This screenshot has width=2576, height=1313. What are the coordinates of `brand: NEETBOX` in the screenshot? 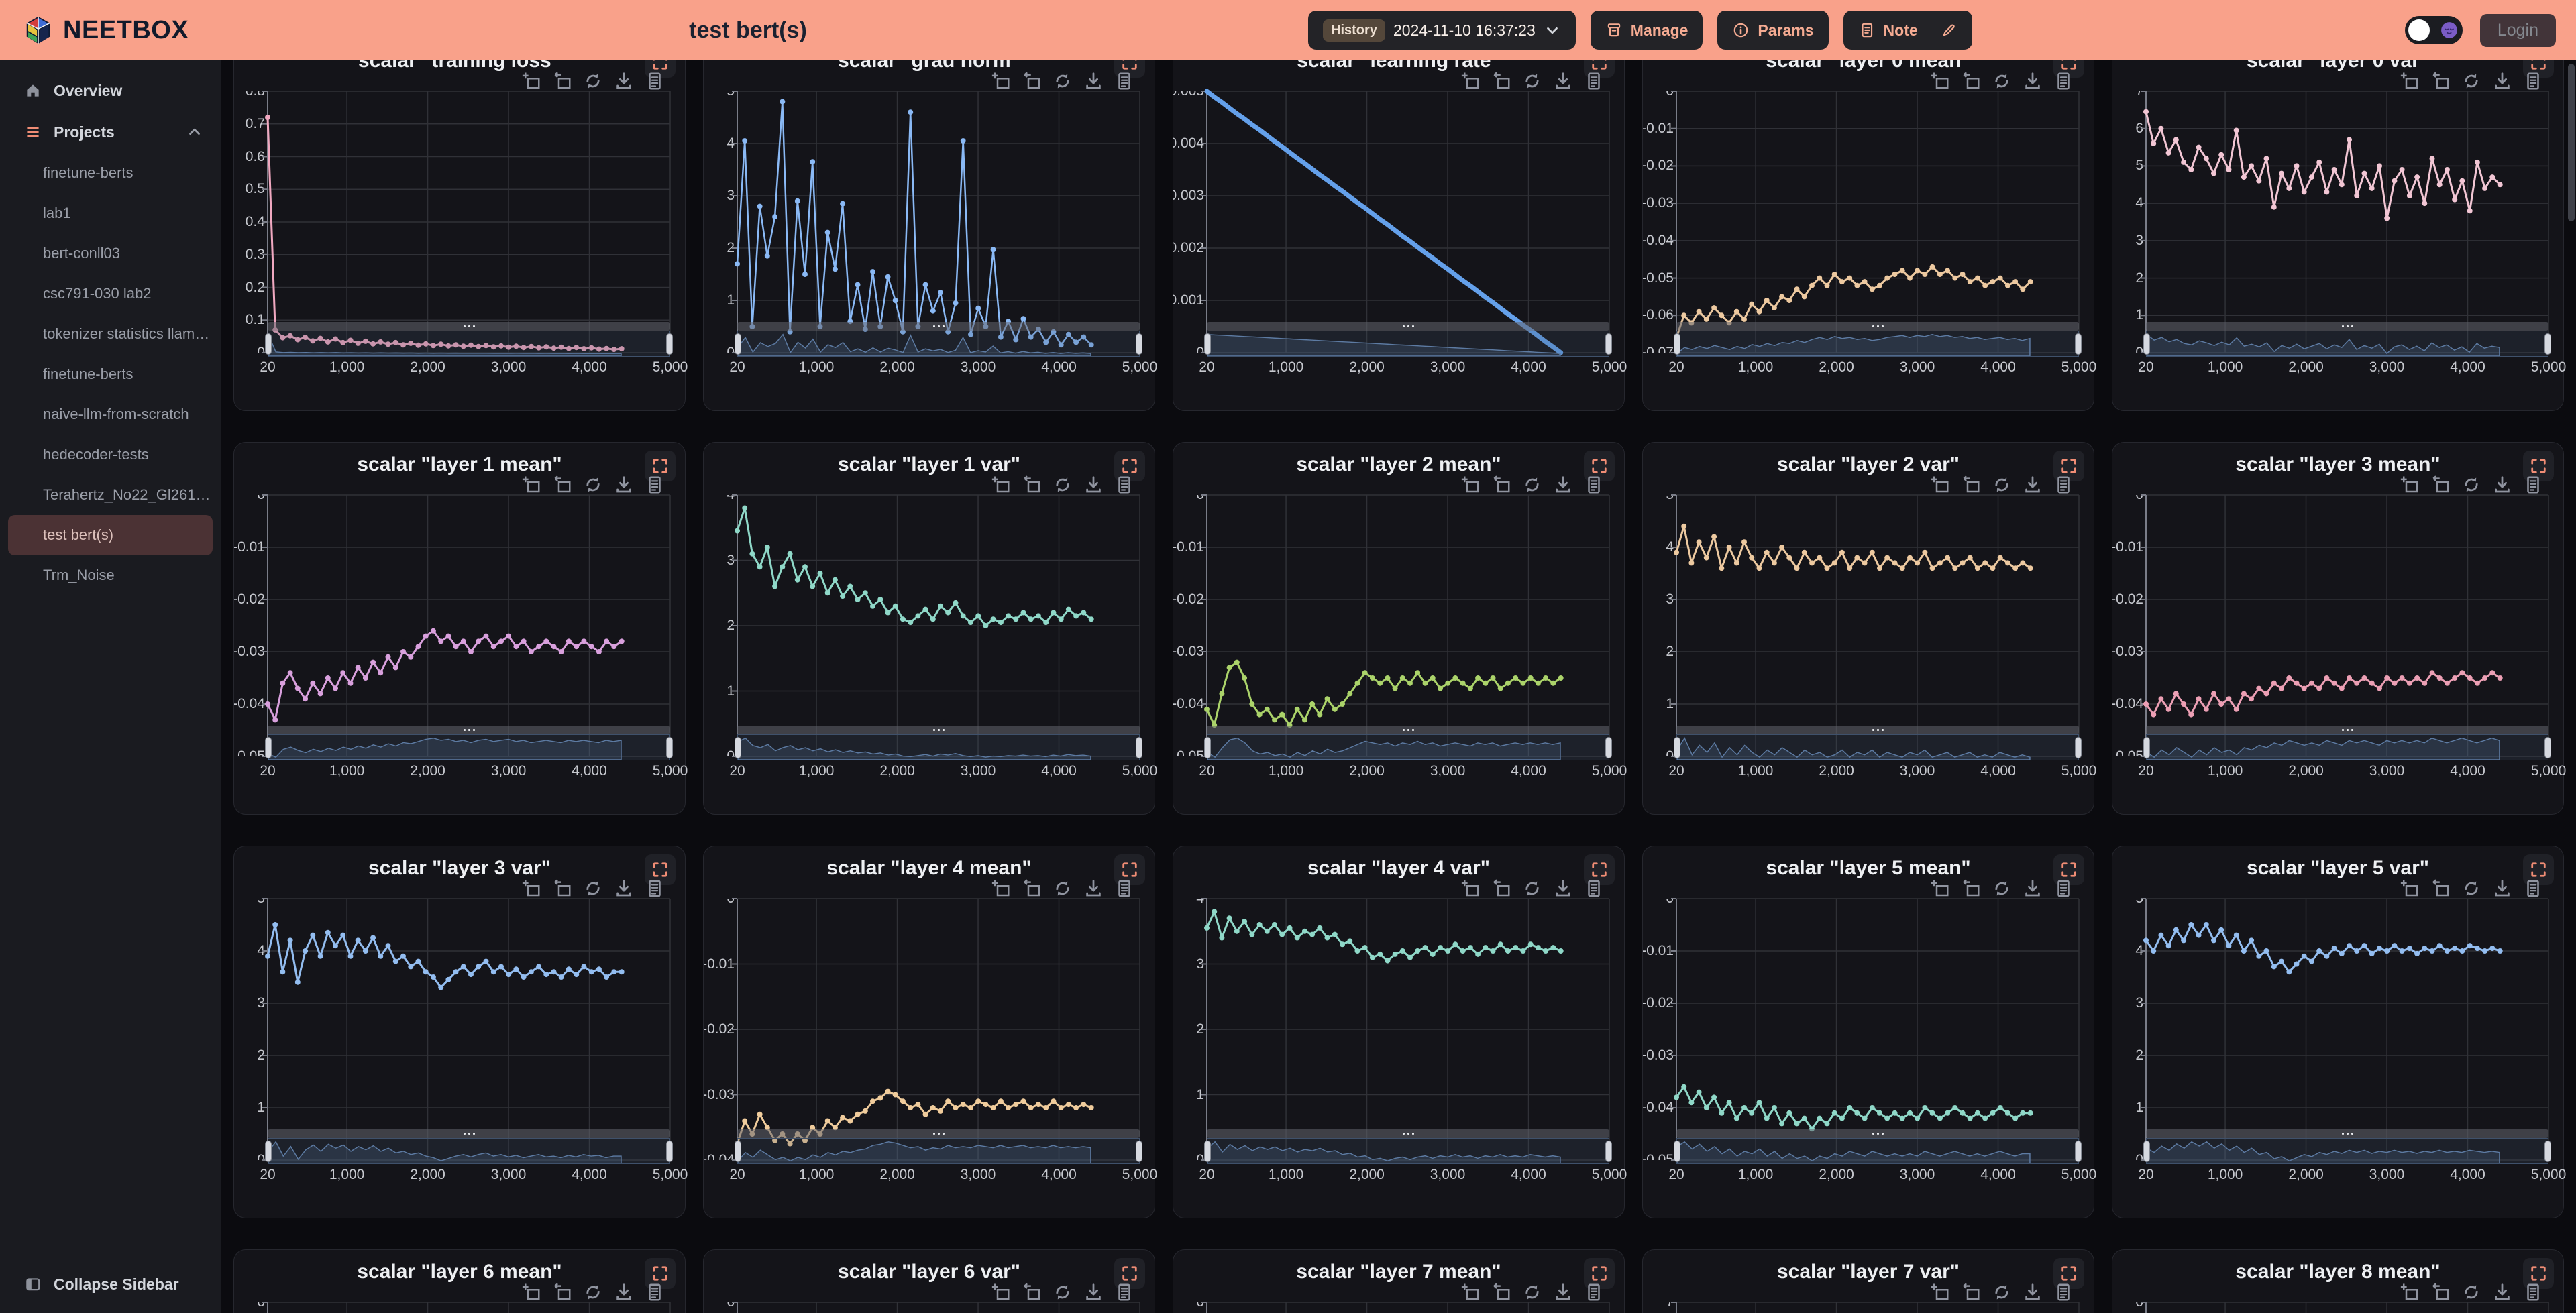 It's located at (106, 30).